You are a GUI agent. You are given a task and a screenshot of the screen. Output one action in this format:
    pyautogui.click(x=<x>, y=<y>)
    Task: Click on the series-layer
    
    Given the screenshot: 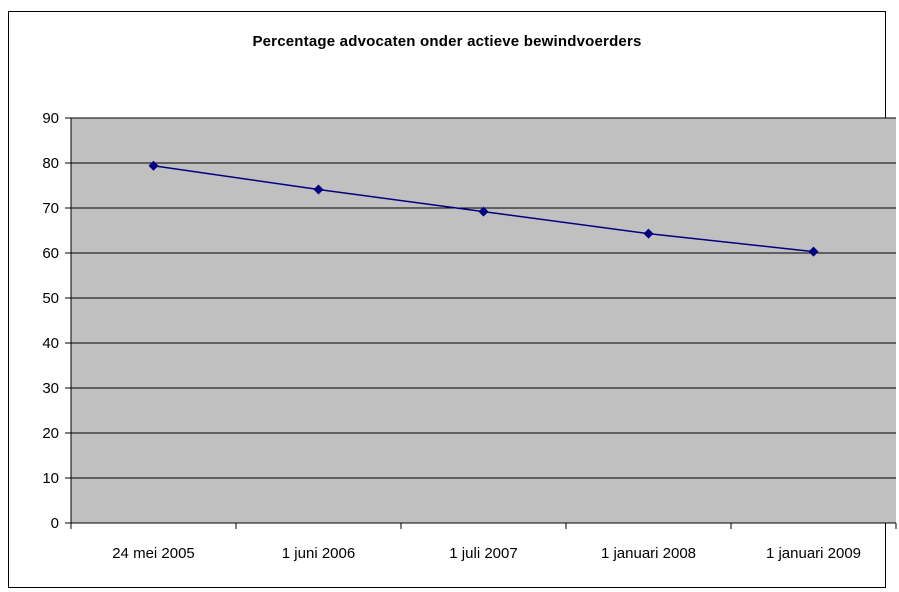 What is the action you would take?
    pyautogui.click(x=483, y=208)
    